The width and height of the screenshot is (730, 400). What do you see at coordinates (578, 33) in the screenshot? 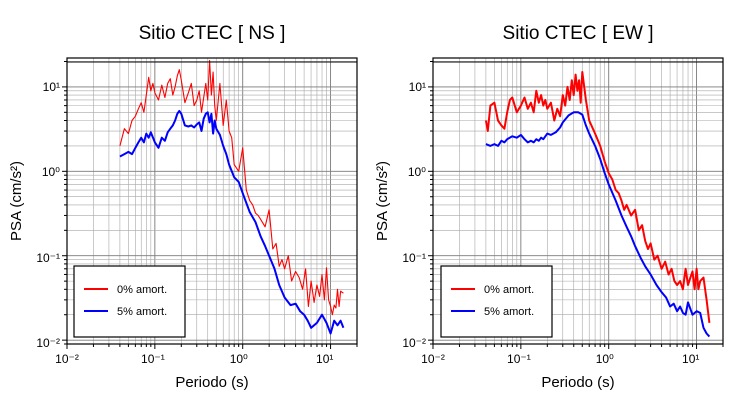
I see `chart-title: Sitio CTEC [ EW ]` at bounding box center [578, 33].